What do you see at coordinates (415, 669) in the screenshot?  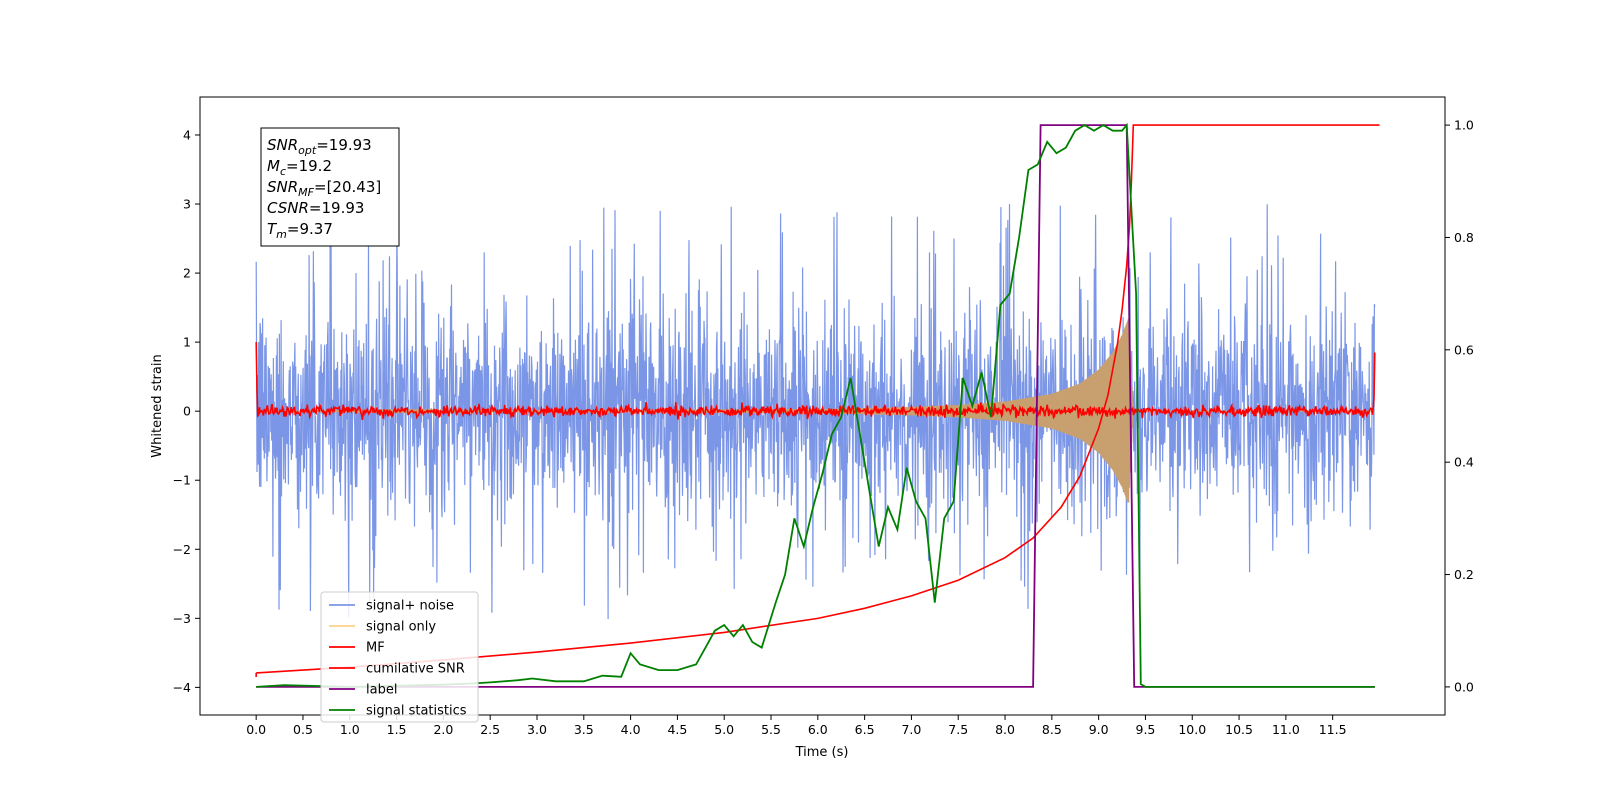 I see `legend-label: cumilative SNR` at bounding box center [415, 669].